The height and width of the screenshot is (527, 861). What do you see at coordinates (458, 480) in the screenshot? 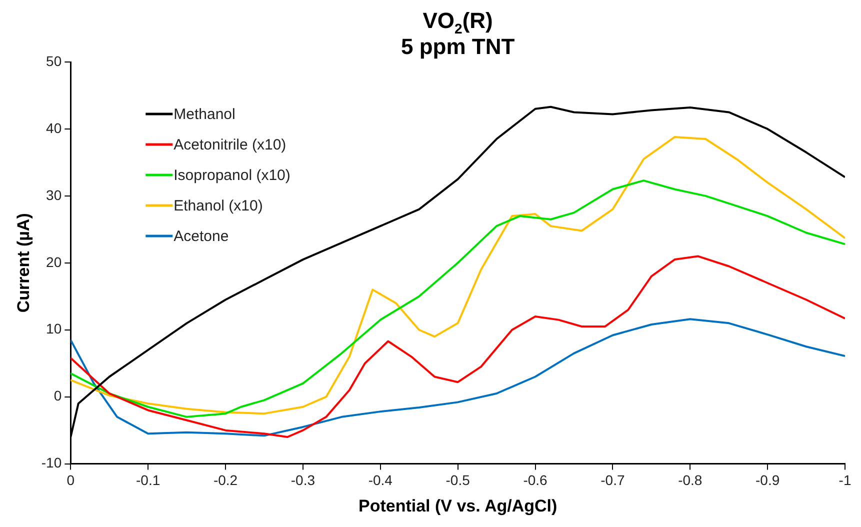
I see `x-tick-label: -0.5` at bounding box center [458, 480].